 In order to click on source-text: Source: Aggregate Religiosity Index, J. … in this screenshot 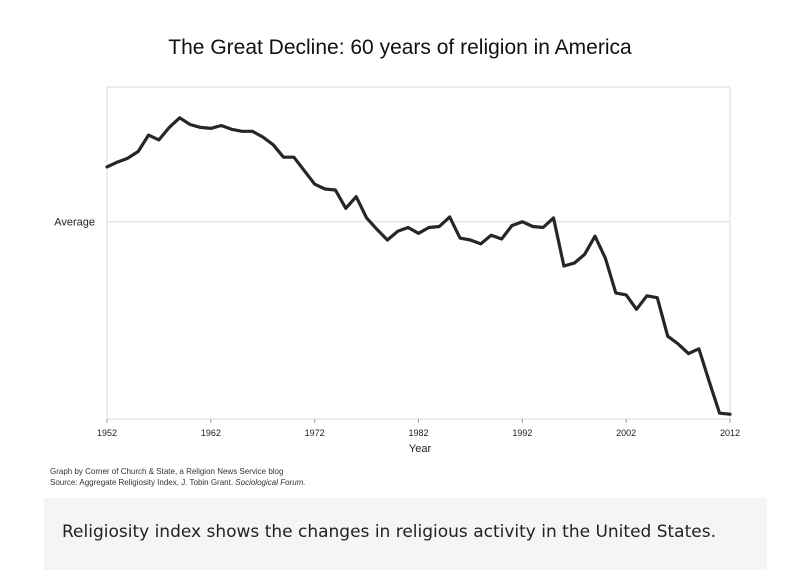, I will do `click(143, 482)`.